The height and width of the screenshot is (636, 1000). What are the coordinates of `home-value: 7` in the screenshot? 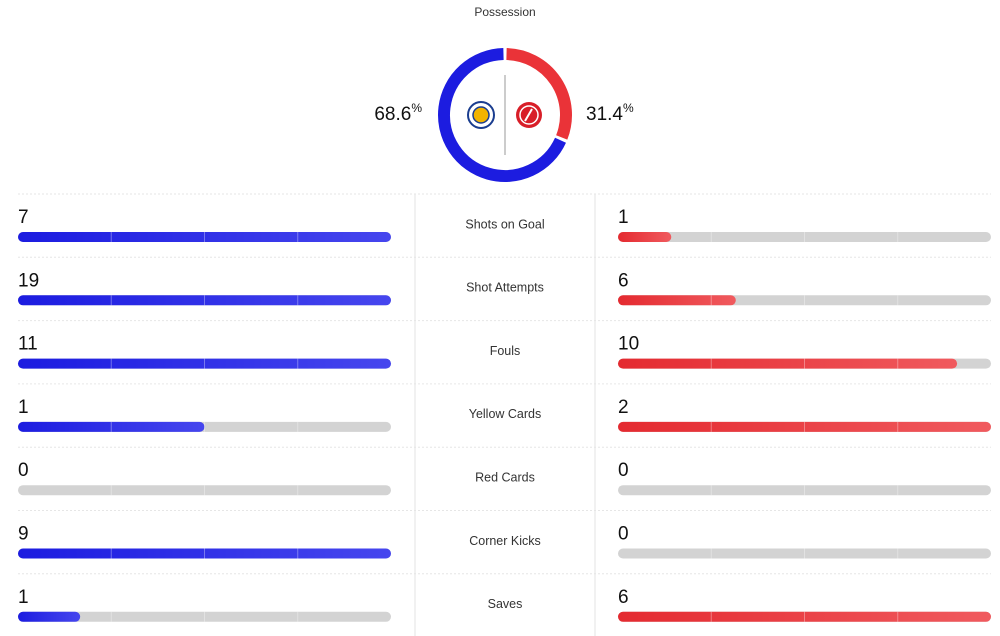 It's located at (23, 217).